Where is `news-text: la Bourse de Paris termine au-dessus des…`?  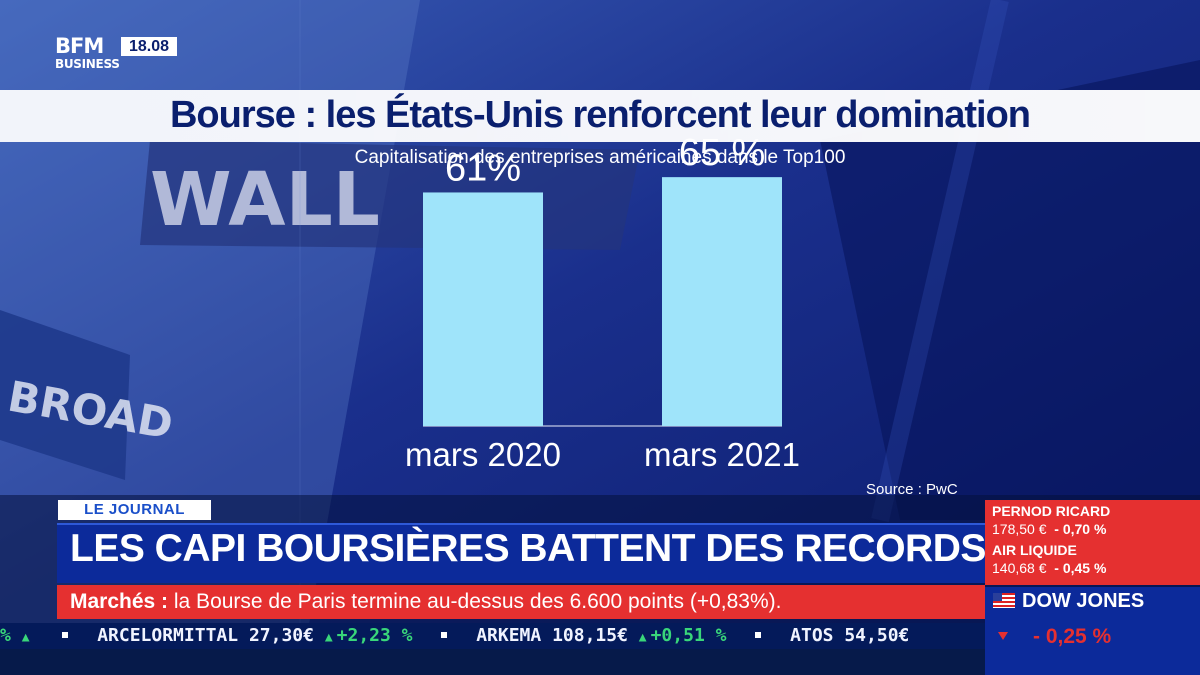
news-text: la Bourse de Paris termine au-dessus des… is located at coordinates (475, 601).